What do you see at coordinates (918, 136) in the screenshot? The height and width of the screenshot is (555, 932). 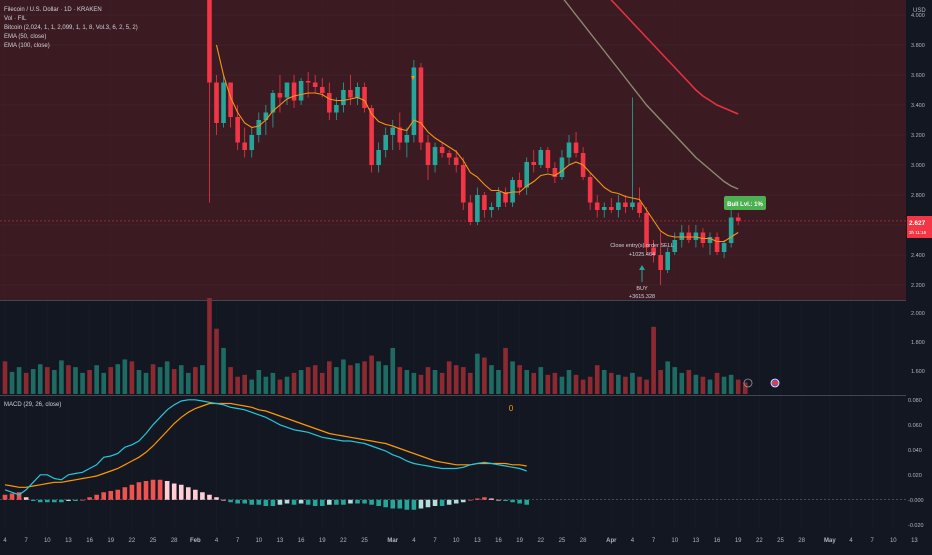 I see `price-tick-label: 3.200` at bounding box center [918, 136].